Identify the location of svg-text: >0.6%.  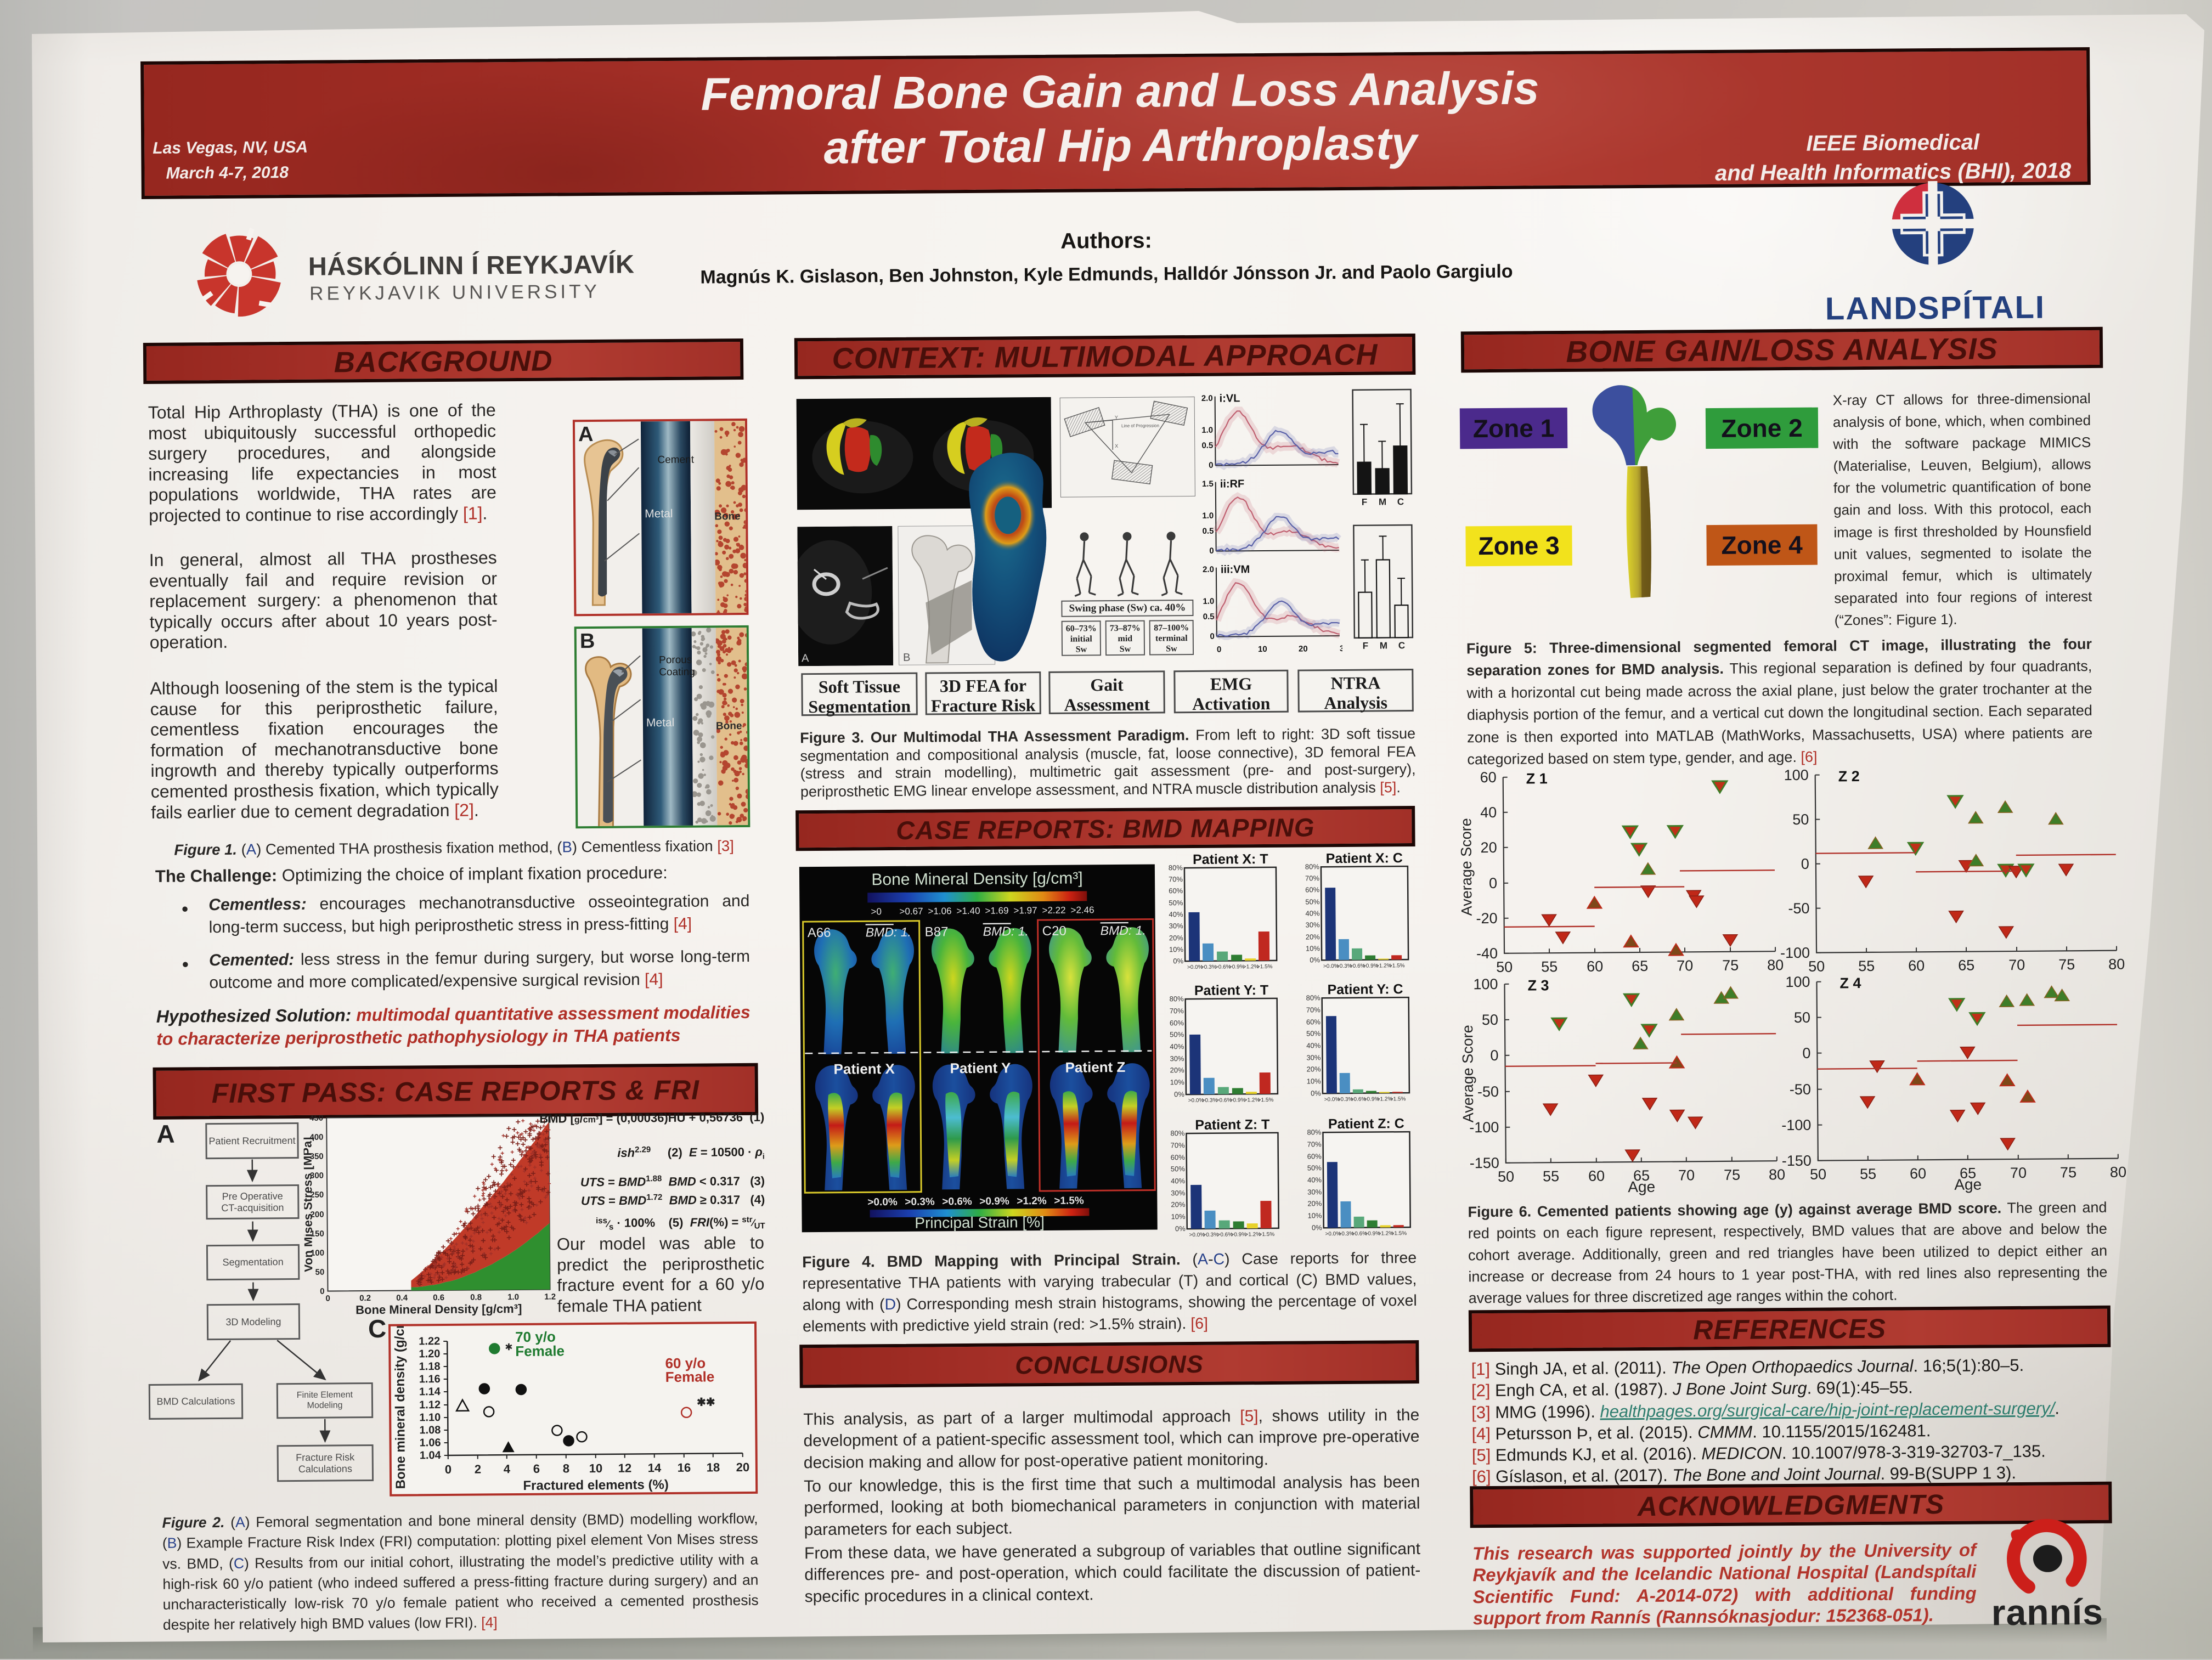
(957, 1201).